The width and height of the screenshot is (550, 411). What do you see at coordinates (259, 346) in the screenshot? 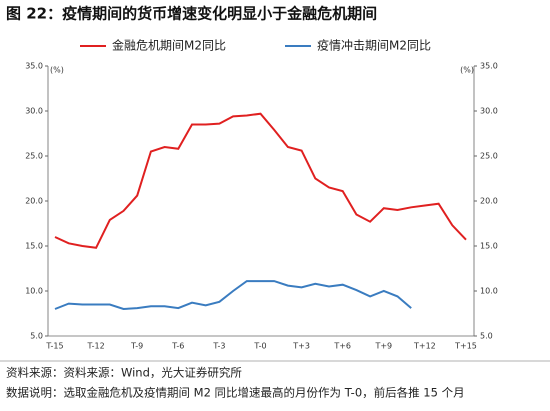
I see `x-tick-label: T-0` at bounding box center [259, 346].